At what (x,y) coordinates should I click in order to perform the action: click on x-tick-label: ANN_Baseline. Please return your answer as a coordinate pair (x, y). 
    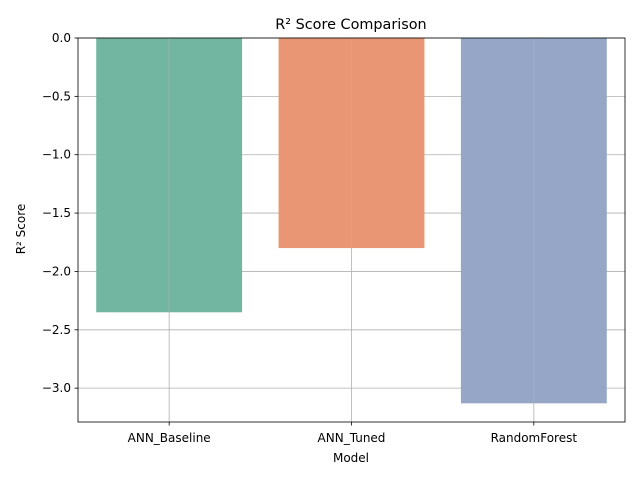
    Looking at the image, I should click on (169, 438).